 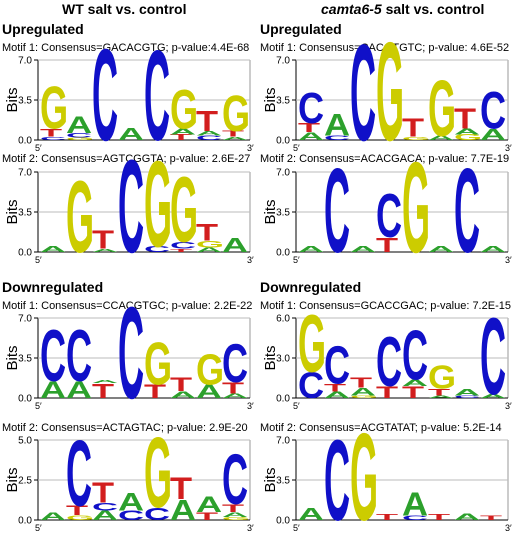 I want to click on wt-up-motif1-logo: 0.0 3.5 7.0 Bits 5′ 3′ C T G G C A C A C T A G C A T A T G, so click(x=129, y=96).